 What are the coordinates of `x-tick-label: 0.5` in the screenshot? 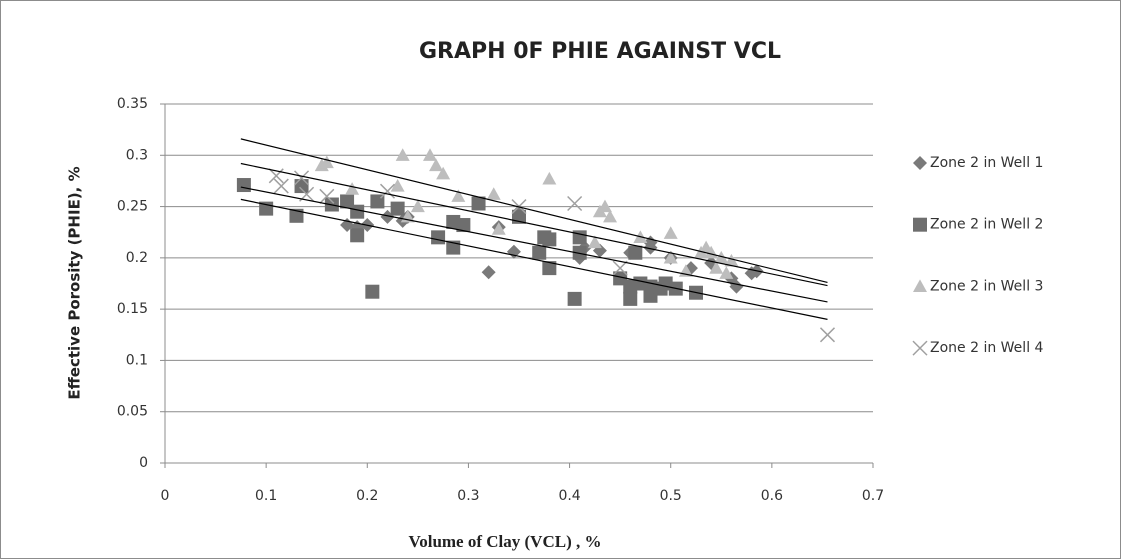 It's located at (671, 496).